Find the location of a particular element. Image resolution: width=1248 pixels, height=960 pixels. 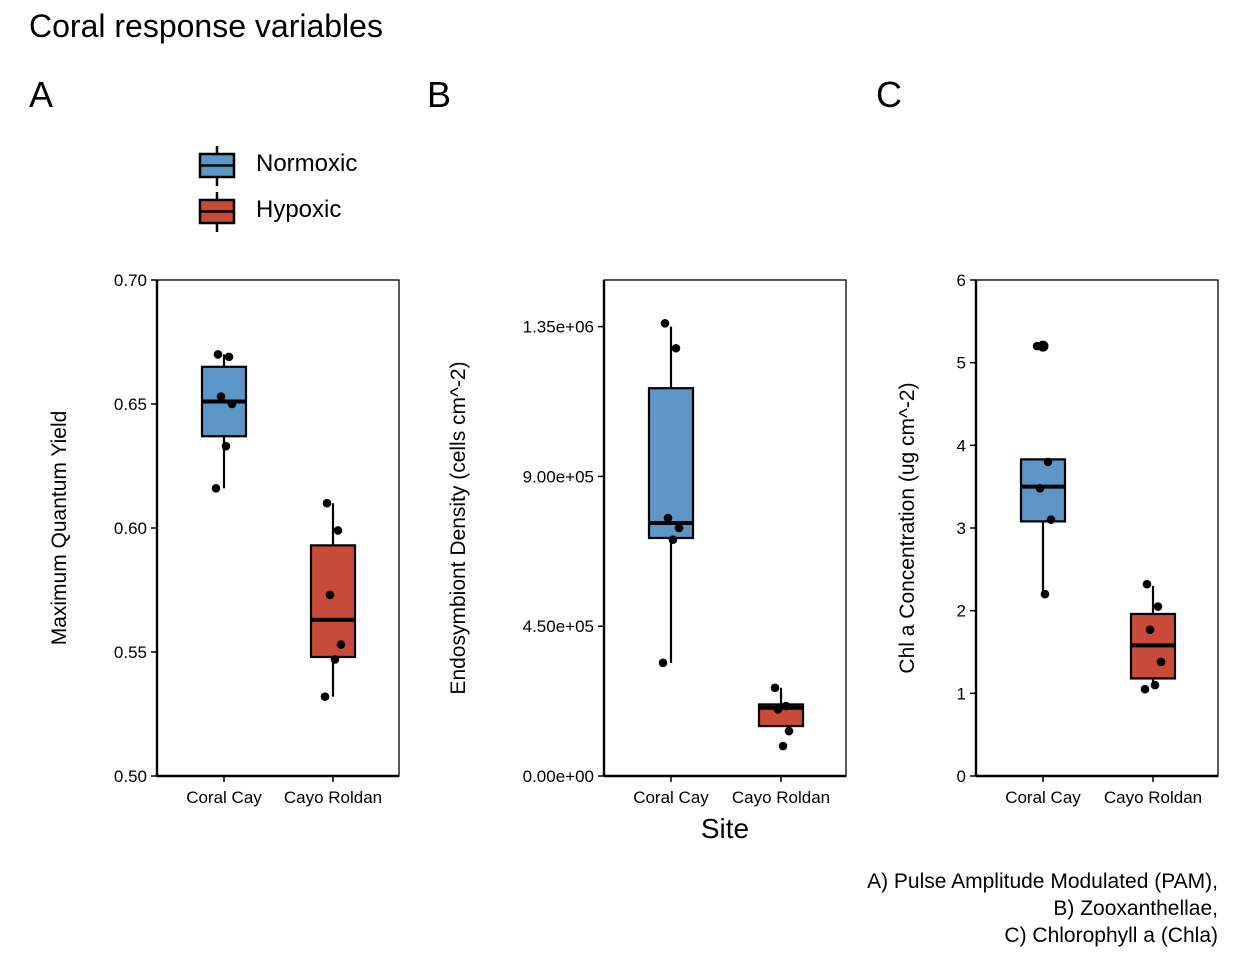

panel-a-y-tick-label: 0.55 is located at coordinates (130, 652).